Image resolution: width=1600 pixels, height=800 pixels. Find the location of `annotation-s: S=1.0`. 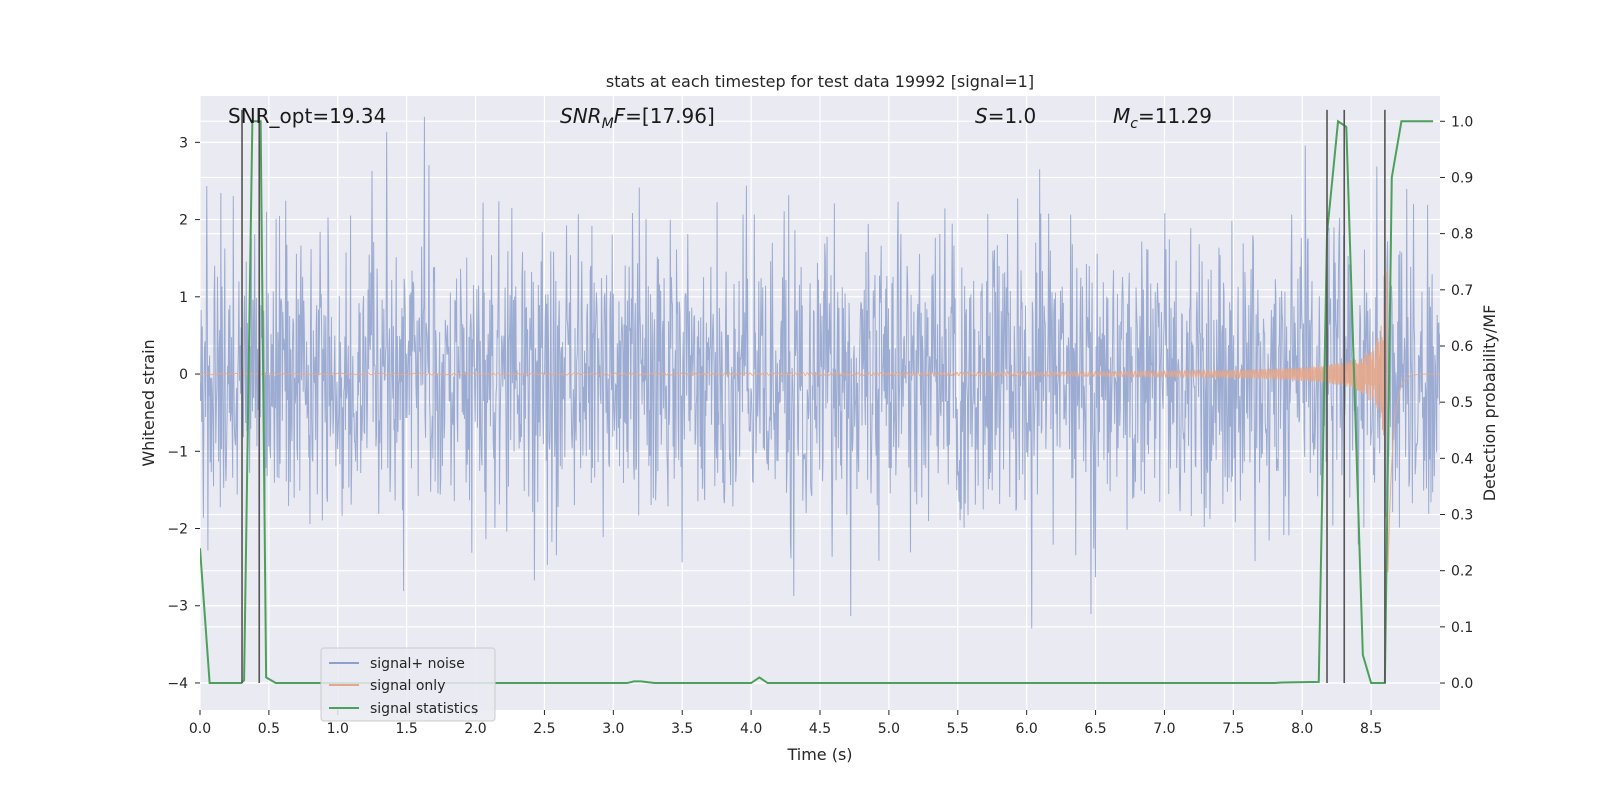

annotation-s: S=1.0 is located at coordinates (1005, 116).